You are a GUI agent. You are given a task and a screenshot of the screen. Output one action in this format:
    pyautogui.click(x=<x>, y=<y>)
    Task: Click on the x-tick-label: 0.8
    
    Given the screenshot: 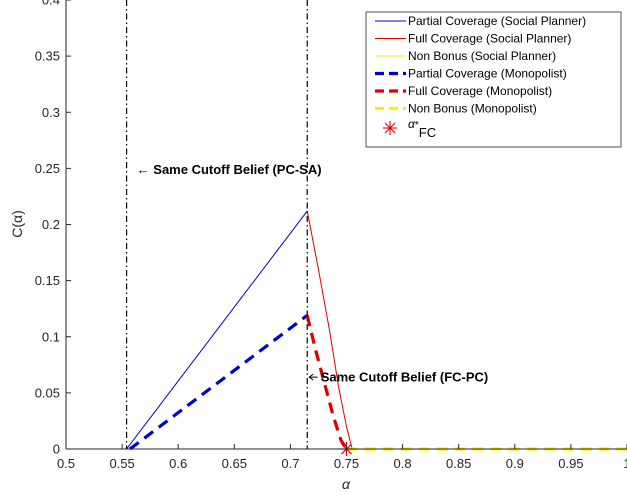 What is the action you would take?
    pyautogui.click(x=403, y=463)
    